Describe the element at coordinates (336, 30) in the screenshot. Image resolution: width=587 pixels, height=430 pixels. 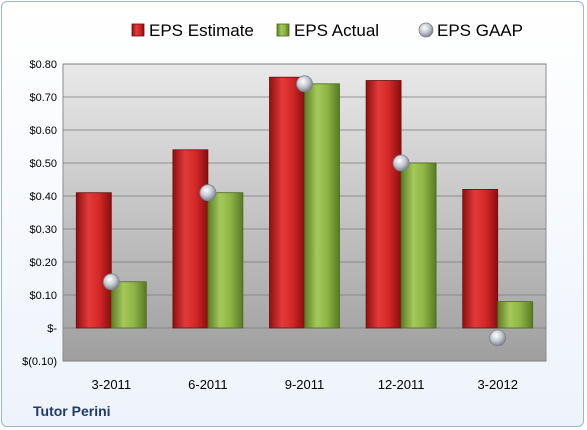
I see `legend-label: EPS Actual` at that location.